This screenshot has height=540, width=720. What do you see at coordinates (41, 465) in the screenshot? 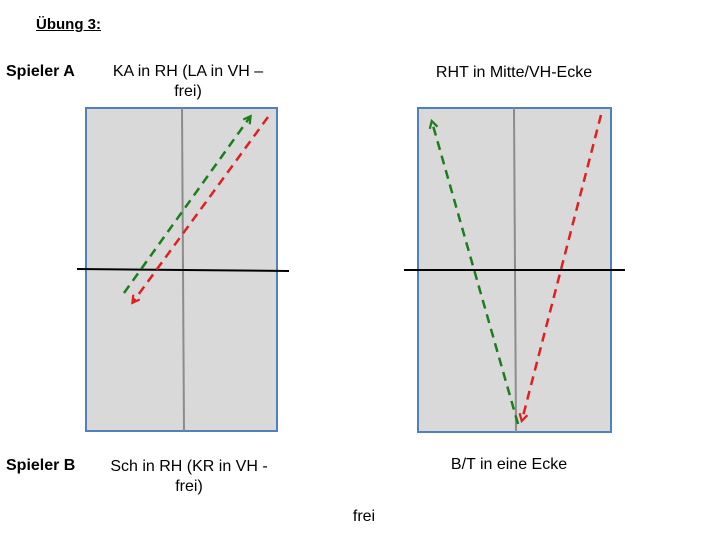
I see `player-b-label: Spieler B` at bounding box center [41, 465].